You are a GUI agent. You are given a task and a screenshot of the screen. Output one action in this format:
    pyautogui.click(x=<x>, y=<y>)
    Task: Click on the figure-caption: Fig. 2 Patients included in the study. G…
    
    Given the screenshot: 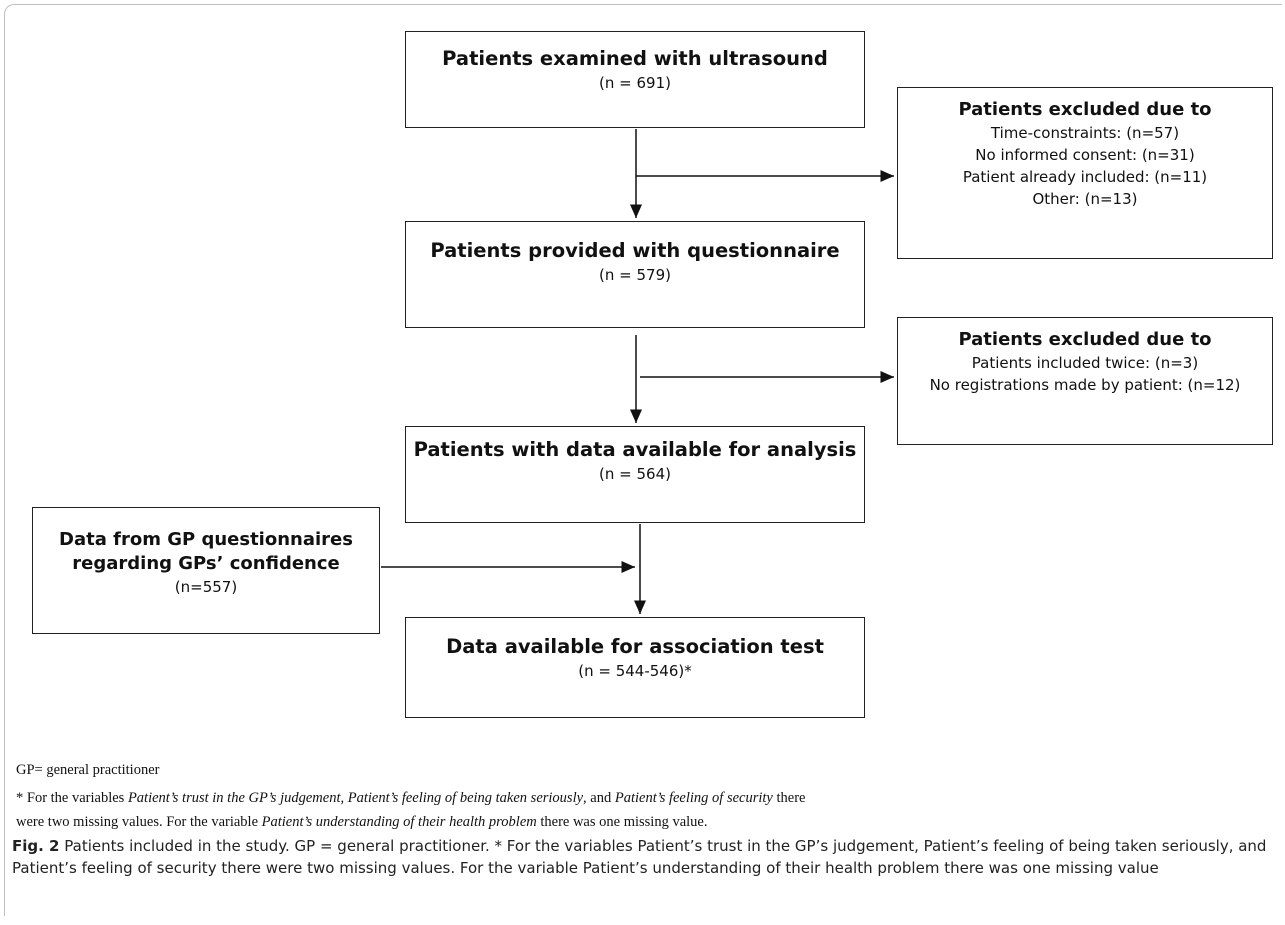 What is the action you would take?
    pyautogui.click(x=644, y=857)
    